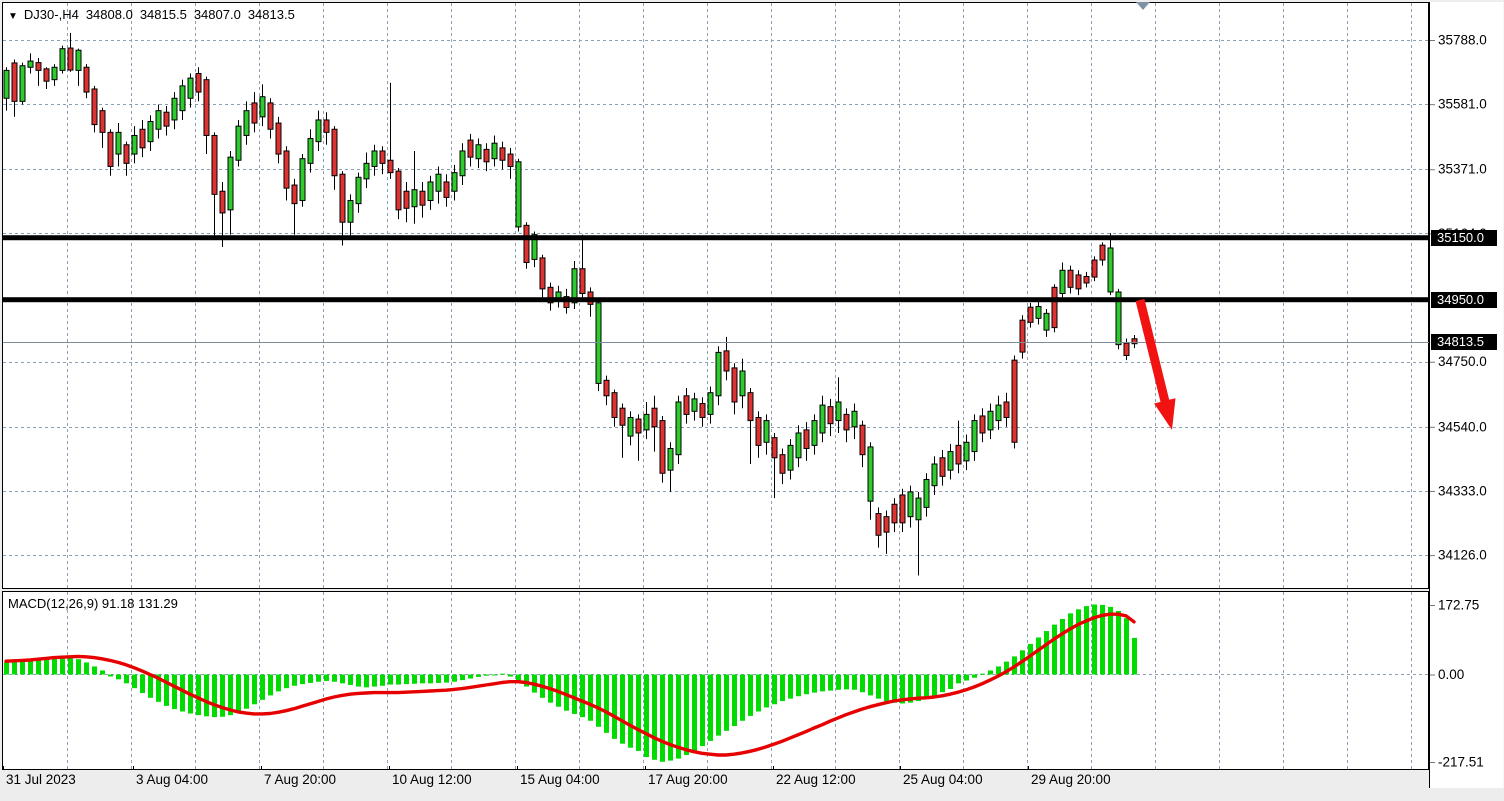 The image size is (1504, 801). What do you see at coordinates (688, 779) in the screenshot?
I see `time-axis-label: 17 Aug 20:00` at bounding box center [688, 779].